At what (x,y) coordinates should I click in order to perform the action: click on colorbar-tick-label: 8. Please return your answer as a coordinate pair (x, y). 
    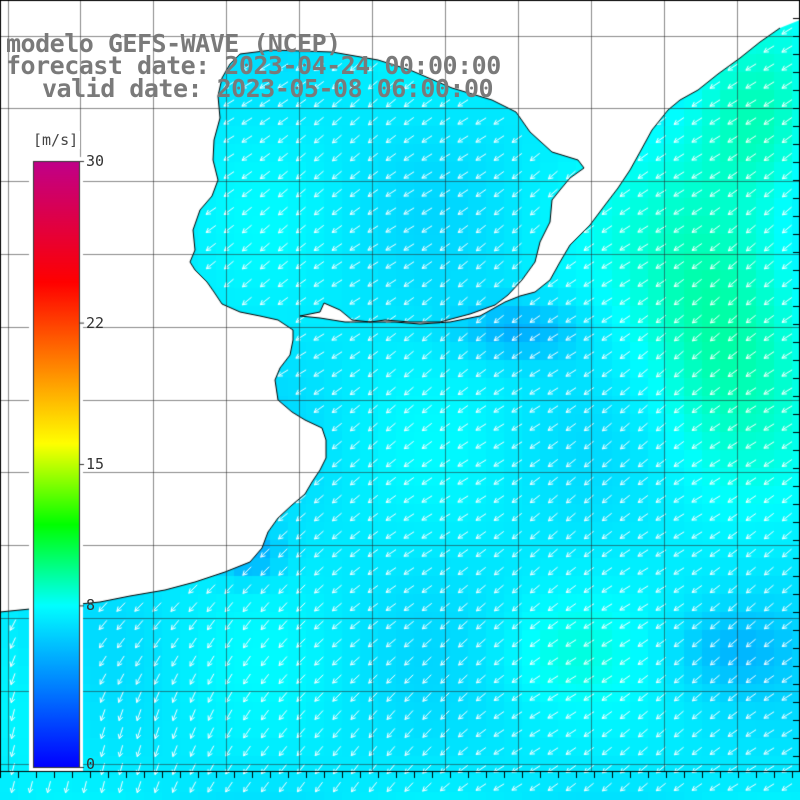
    Looking at the image, I should click on (91, 605).